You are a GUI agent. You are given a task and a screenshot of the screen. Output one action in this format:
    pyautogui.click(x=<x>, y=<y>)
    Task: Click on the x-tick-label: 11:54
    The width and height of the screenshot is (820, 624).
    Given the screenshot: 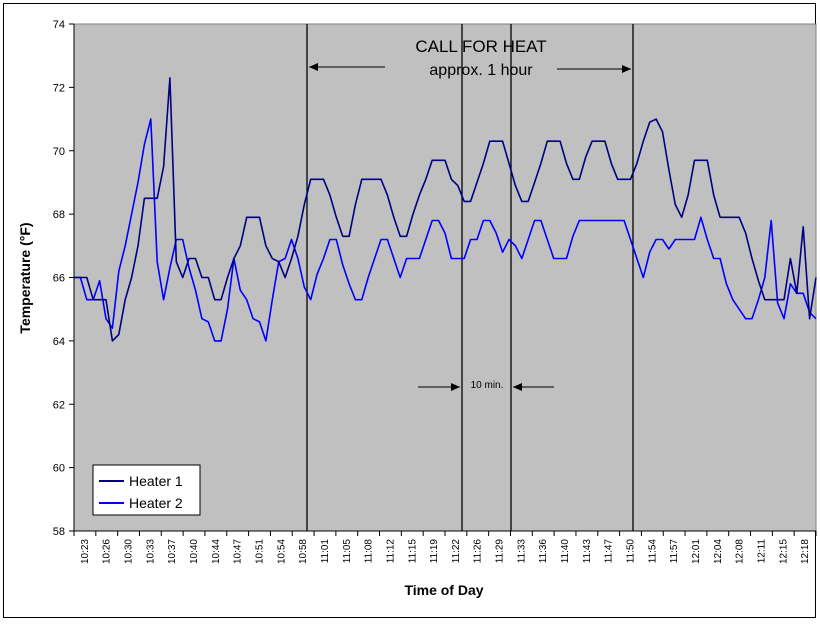 What is the action you would take?
    pyautogui.click(x=652, y=551)
    